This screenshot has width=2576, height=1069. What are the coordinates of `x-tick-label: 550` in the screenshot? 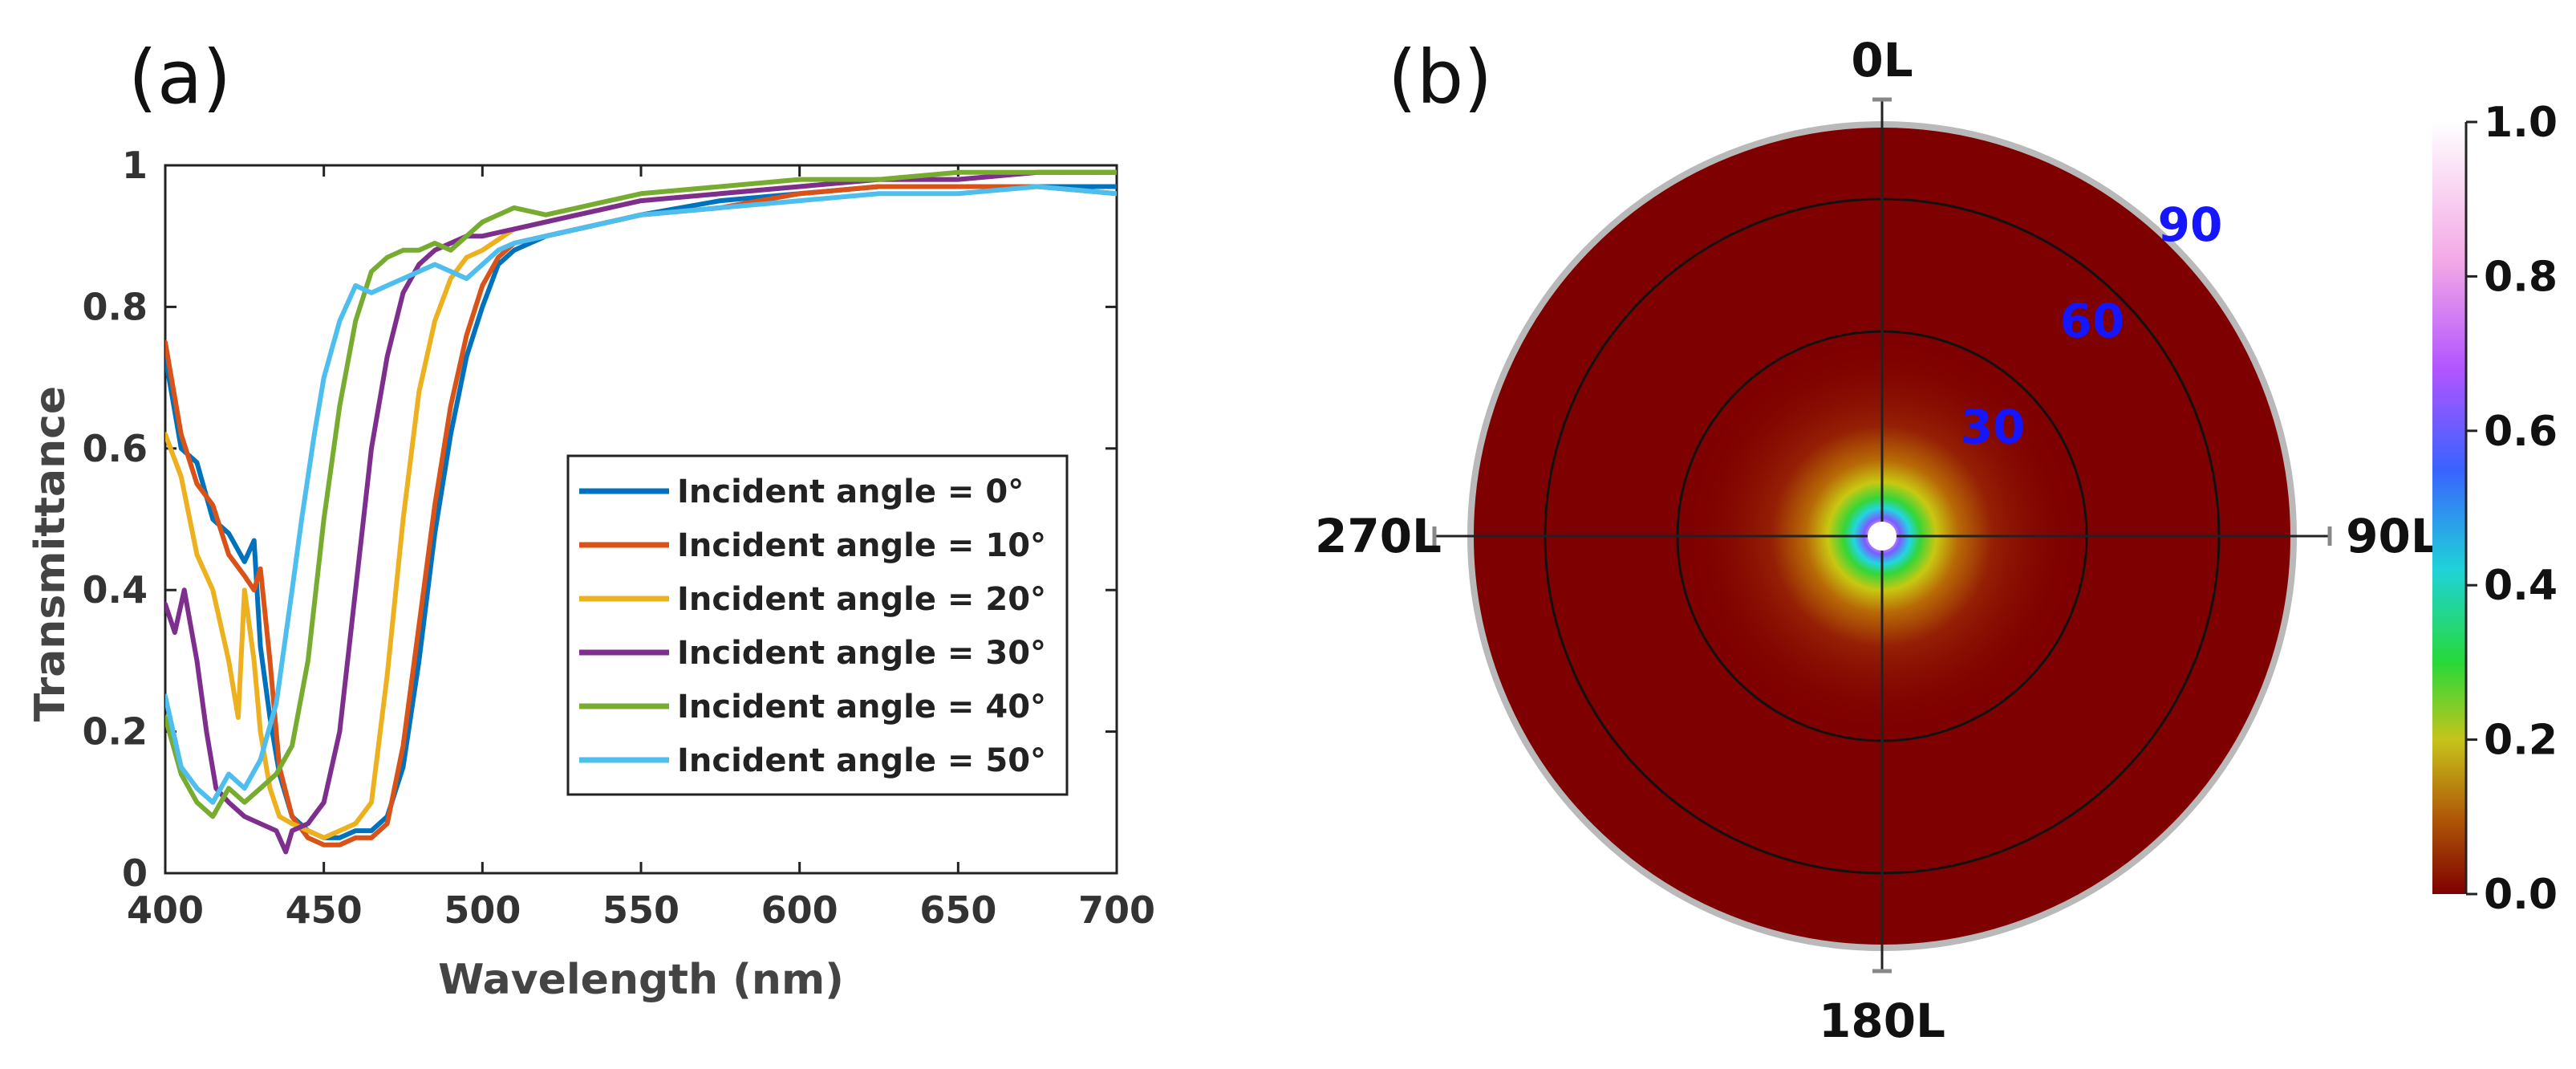 It's located at (640, 910).